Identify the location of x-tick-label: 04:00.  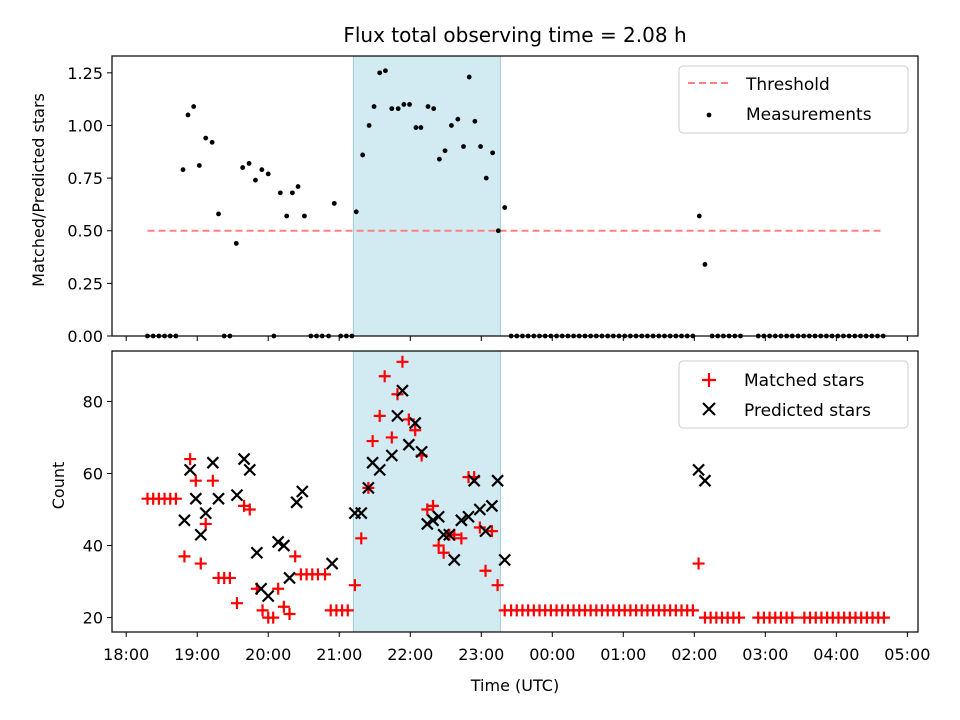
(836, 654).